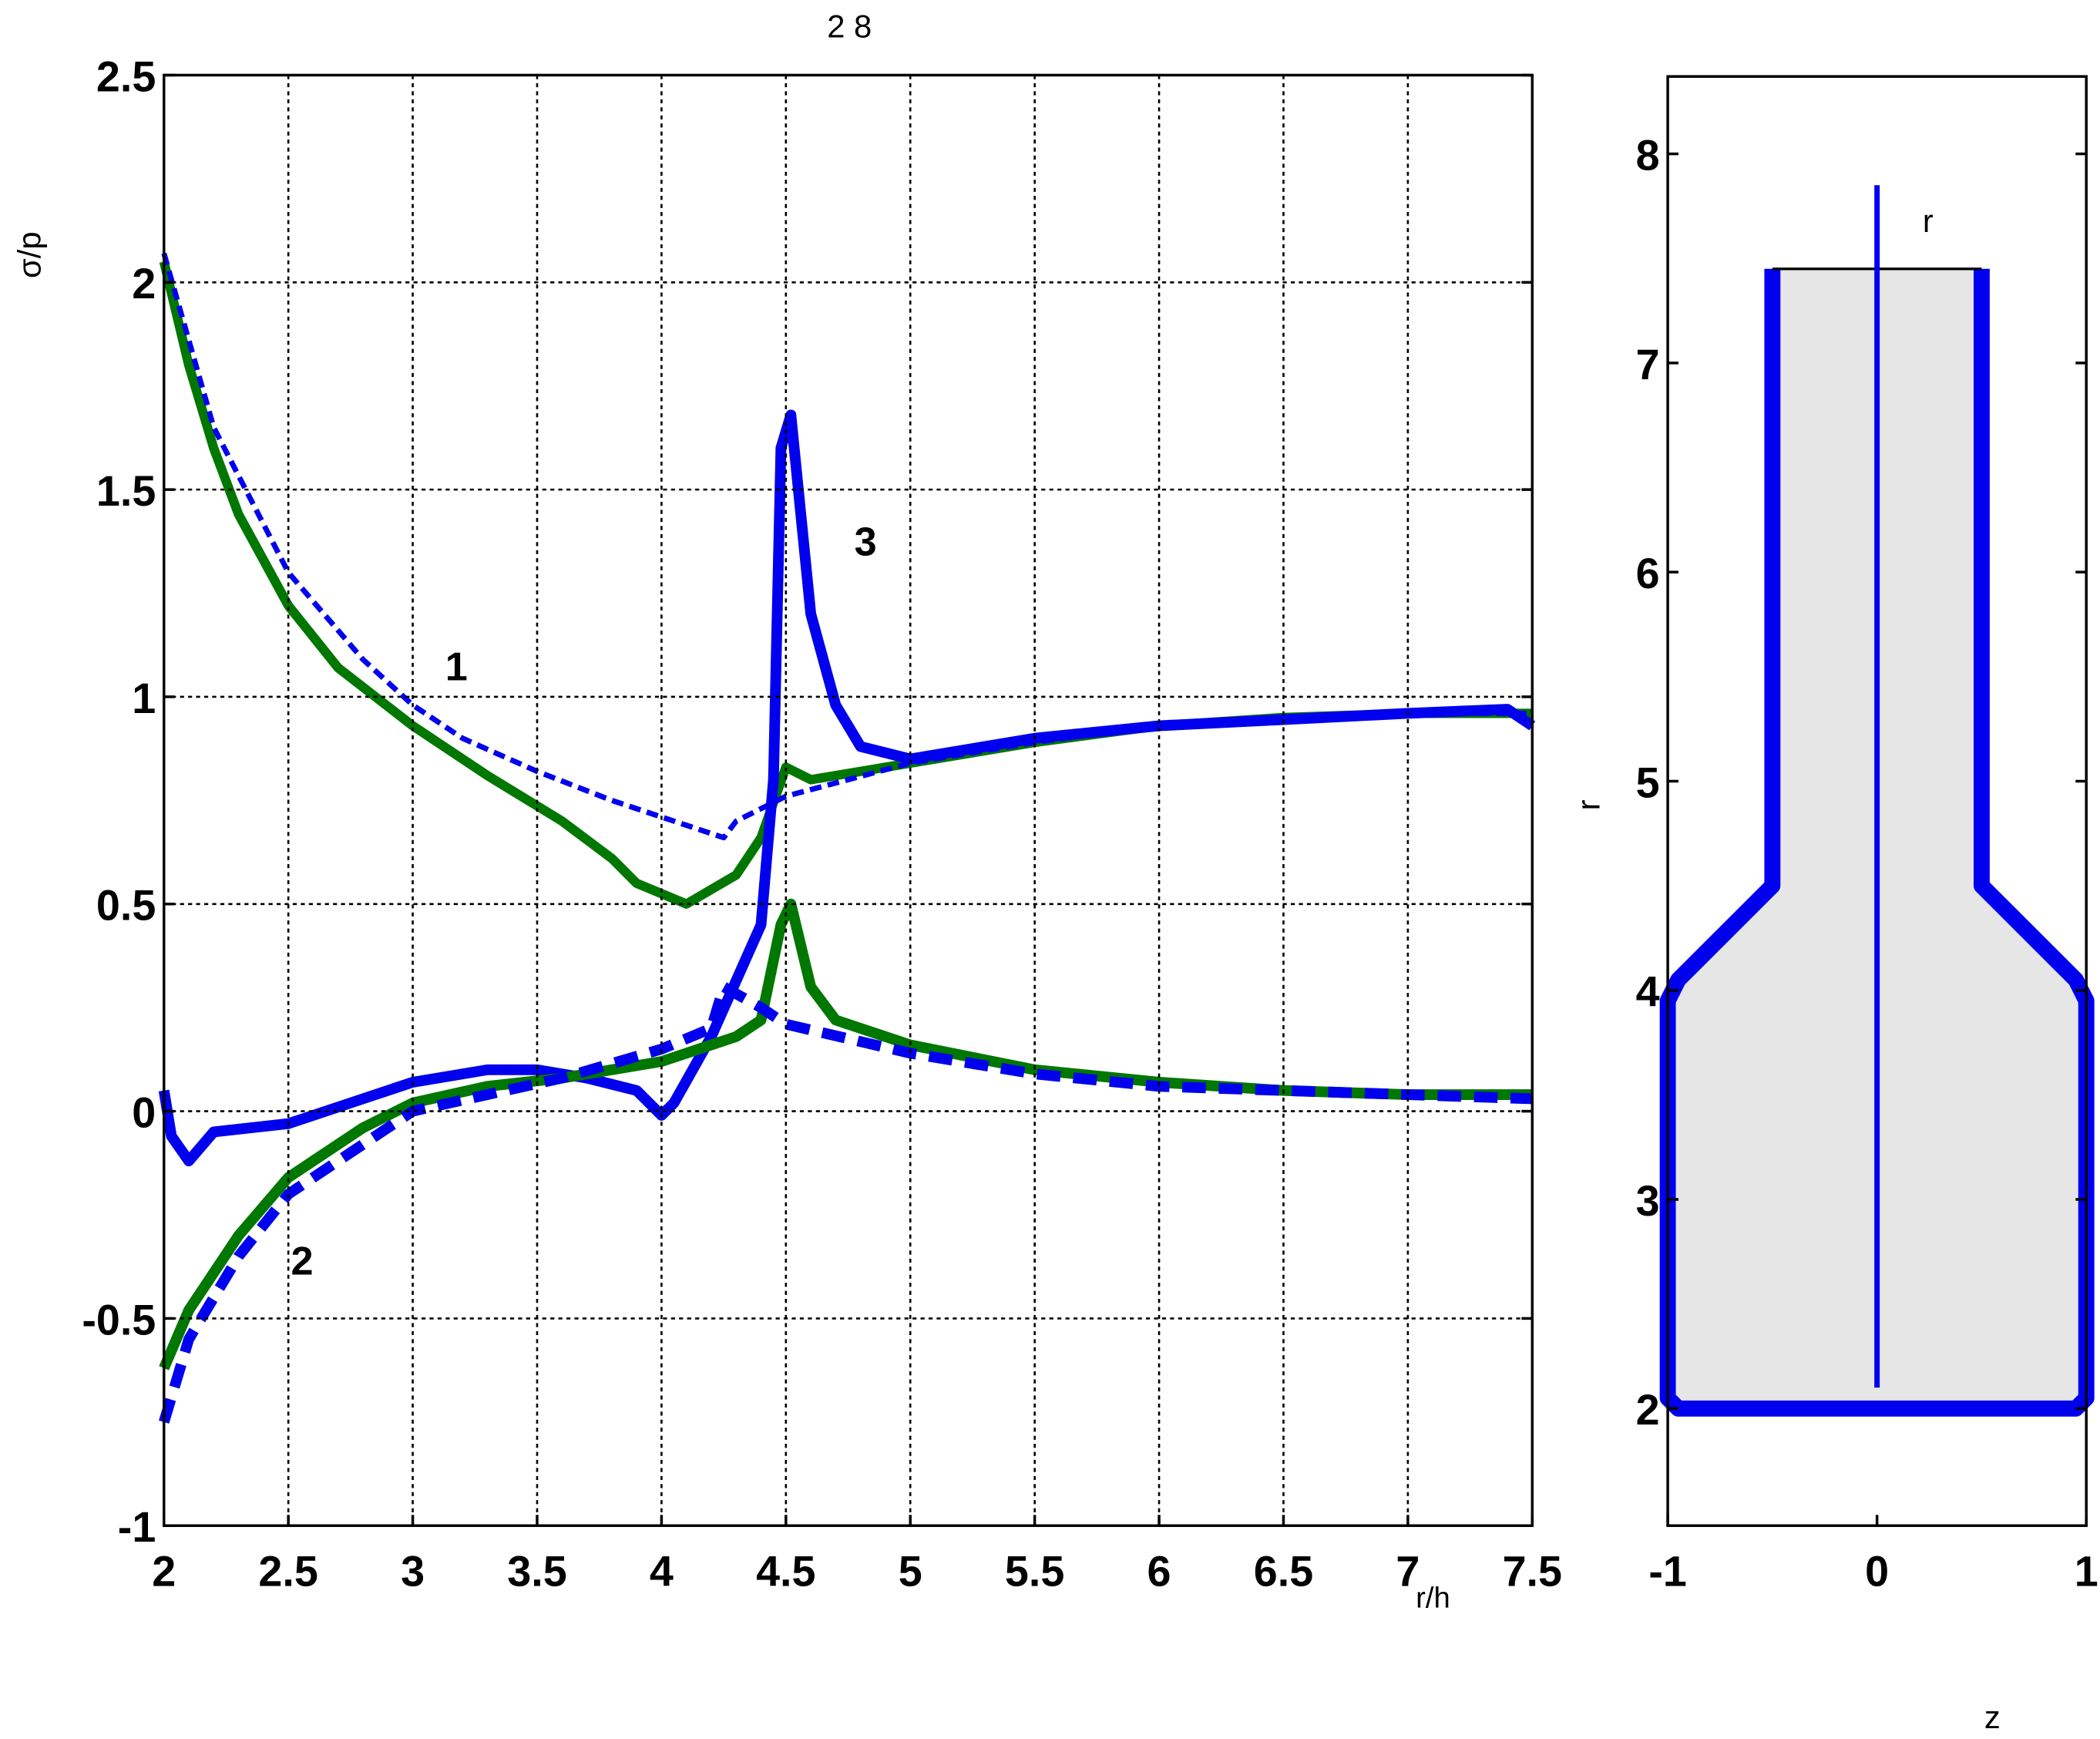 This screenshot has width=2100, height=1739. I want to click on y-tick-label: 1.5, so click(126, 491).